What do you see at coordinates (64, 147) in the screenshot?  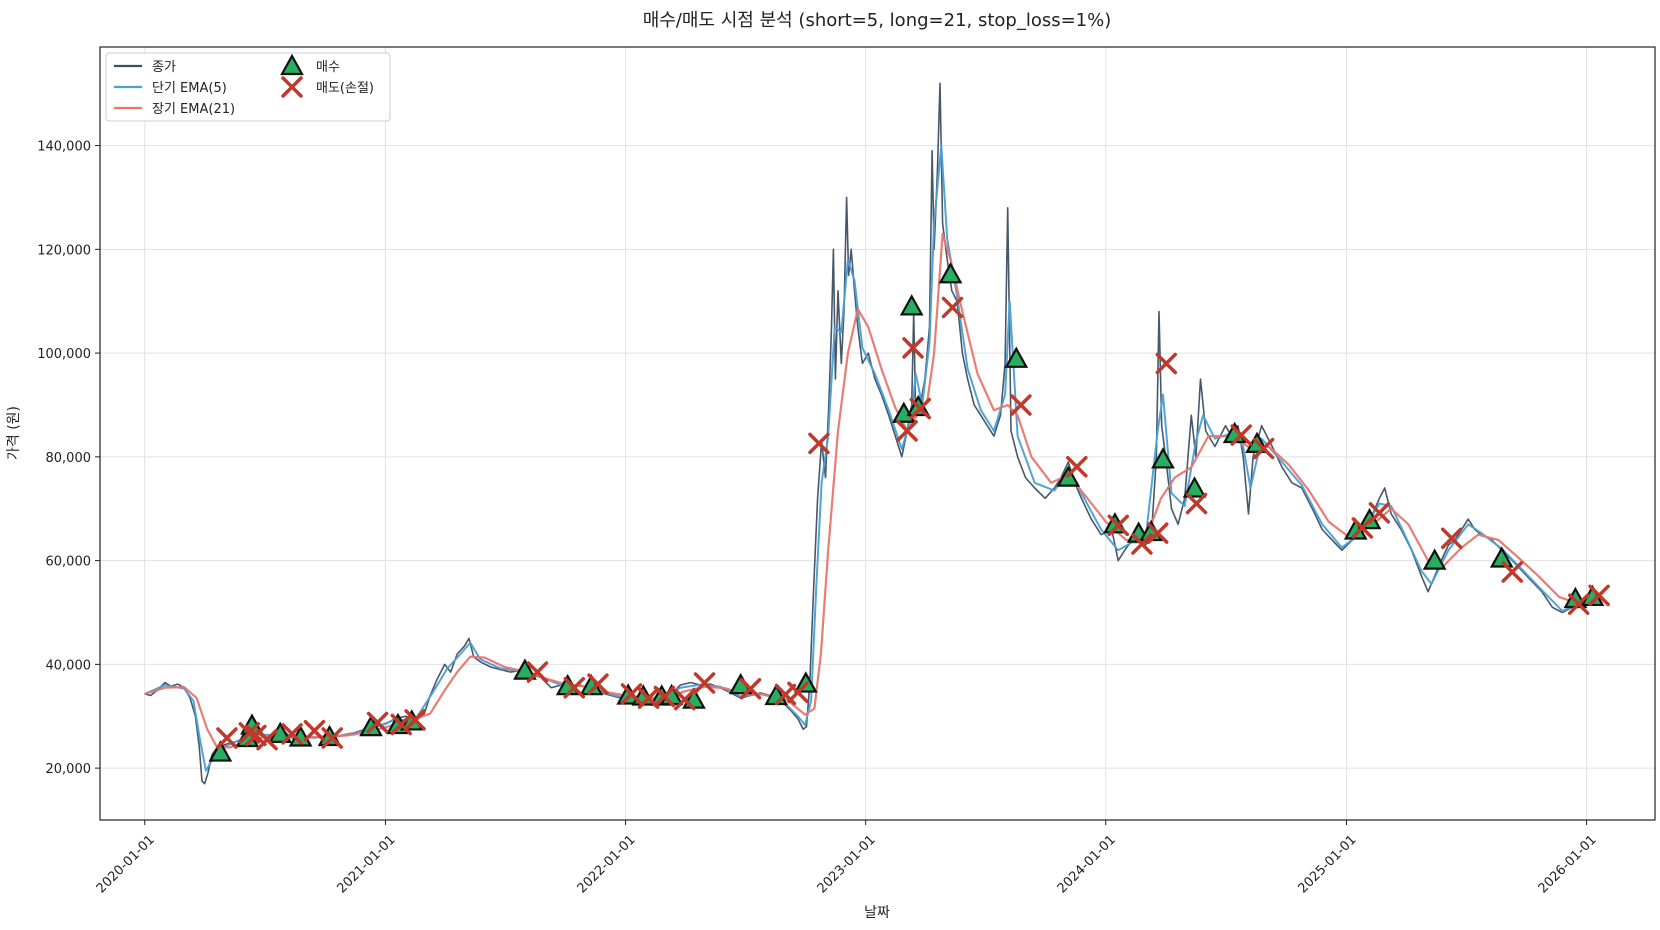 I see `y-tick-label: 140,000` at bounding box center [64, 147].